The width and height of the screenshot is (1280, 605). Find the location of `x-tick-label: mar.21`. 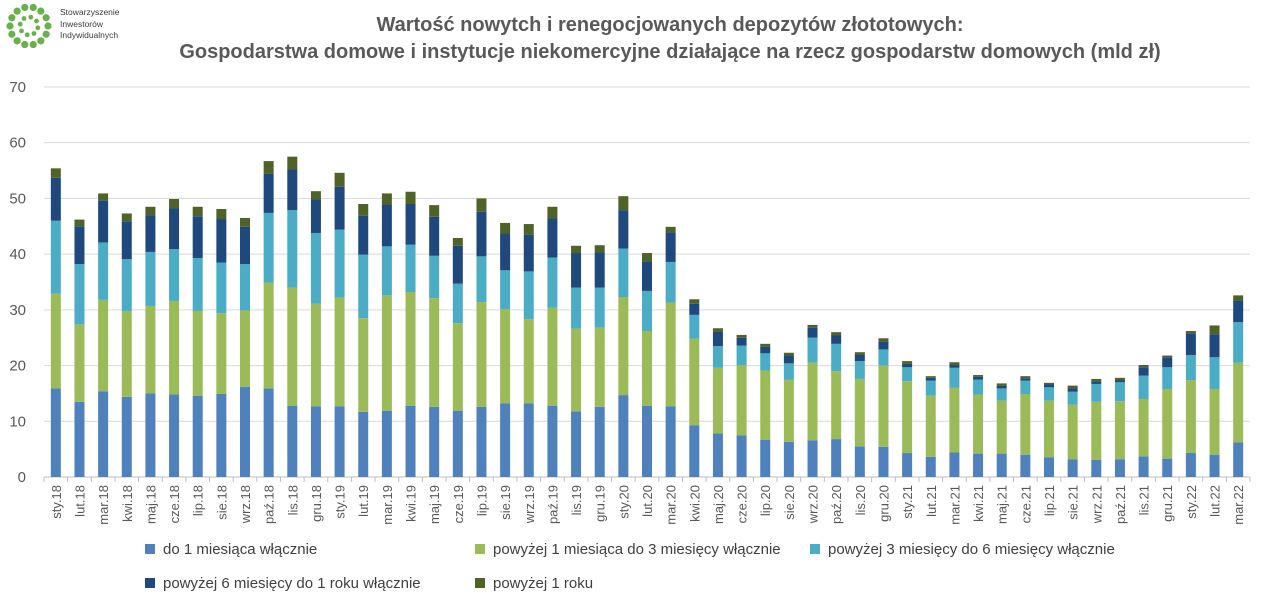

x-tick-label: mar.21 is located at coordinates (954, 505).